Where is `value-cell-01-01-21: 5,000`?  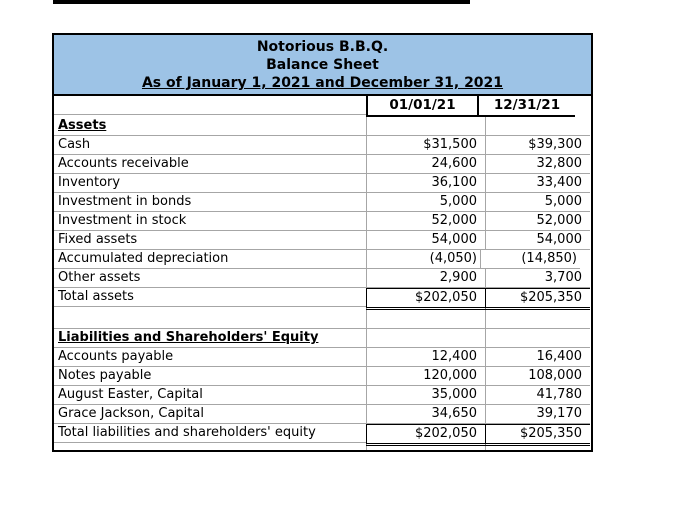 value-cell-01-01-21: 5,000 is located at coordinates (425, 202).